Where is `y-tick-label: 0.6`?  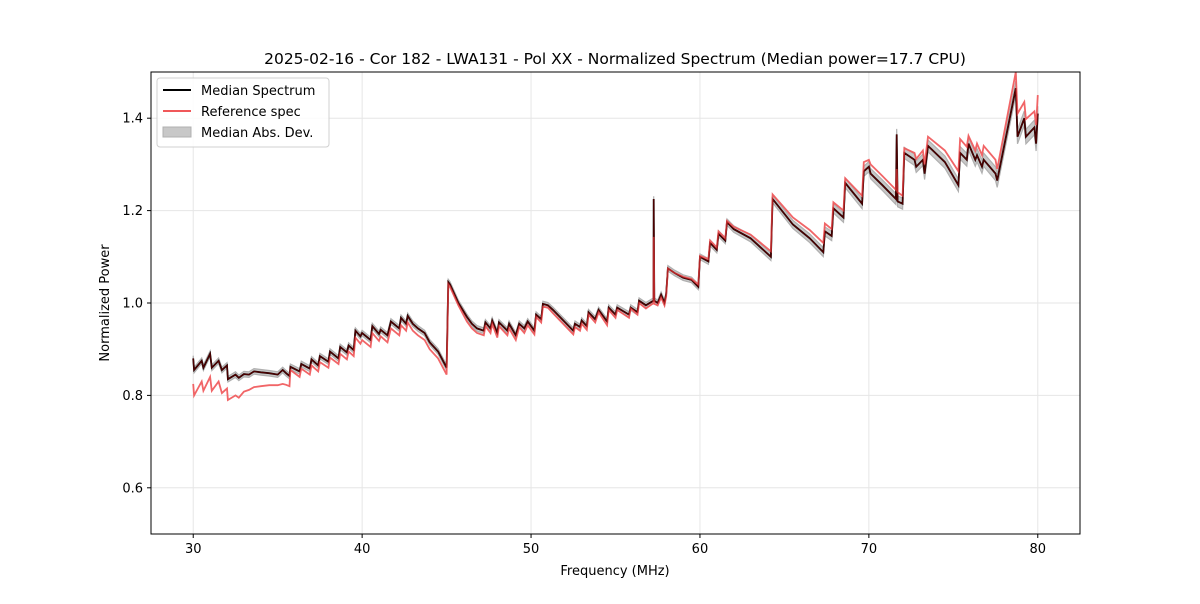 y-tick-label: 0.6 is located at coordinates (132, 488).